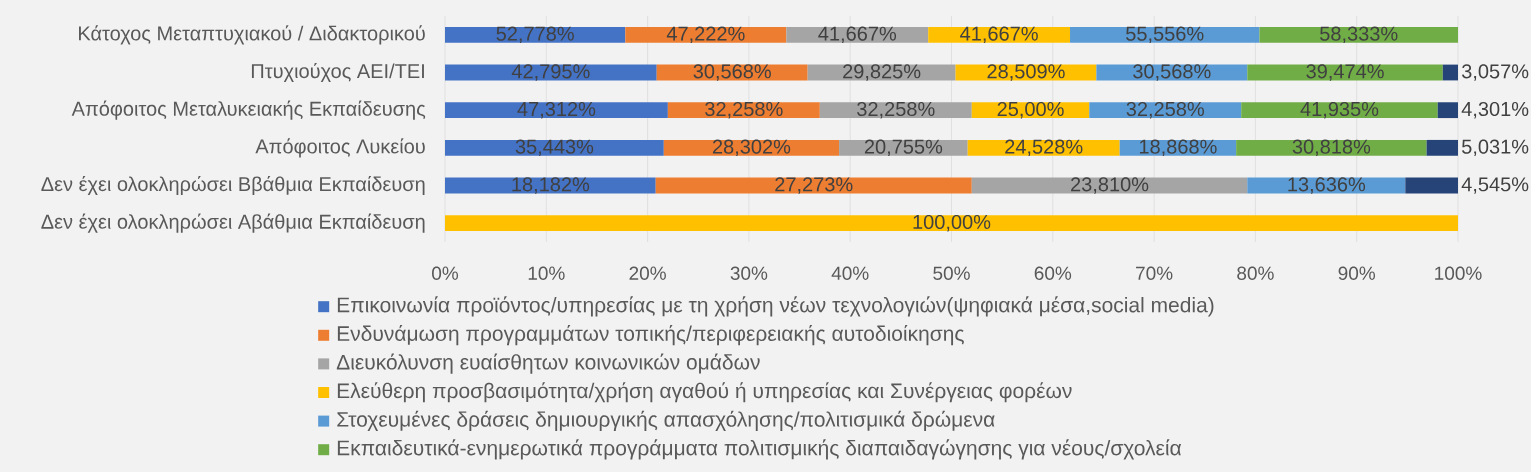 The image size is (1531, 472). Describe the element at coordinates (1154, 273) in the screenshot. I see `x-tick-label: 70%` at that location.